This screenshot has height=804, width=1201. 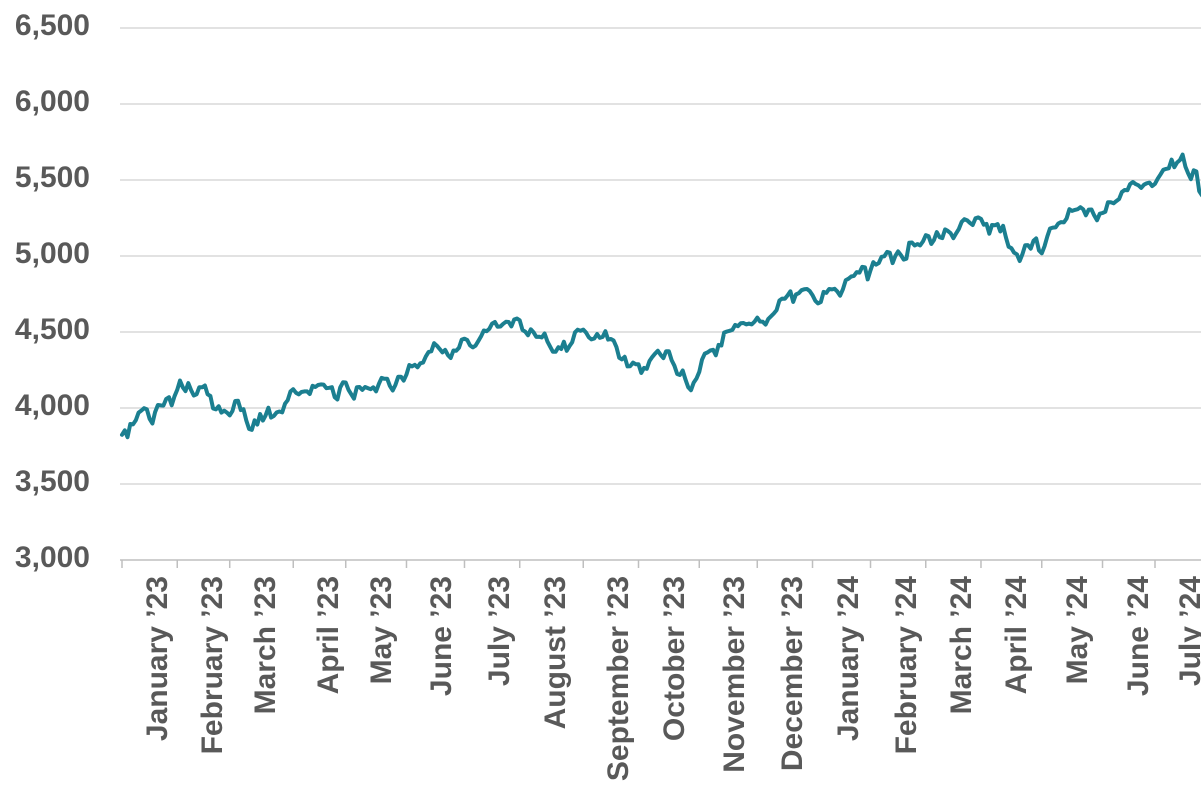 What do you see at coordinates (265, 645) in the screenshot?
I see `x-axis-tick-label: March ’23` at bounding box center [265, 645].